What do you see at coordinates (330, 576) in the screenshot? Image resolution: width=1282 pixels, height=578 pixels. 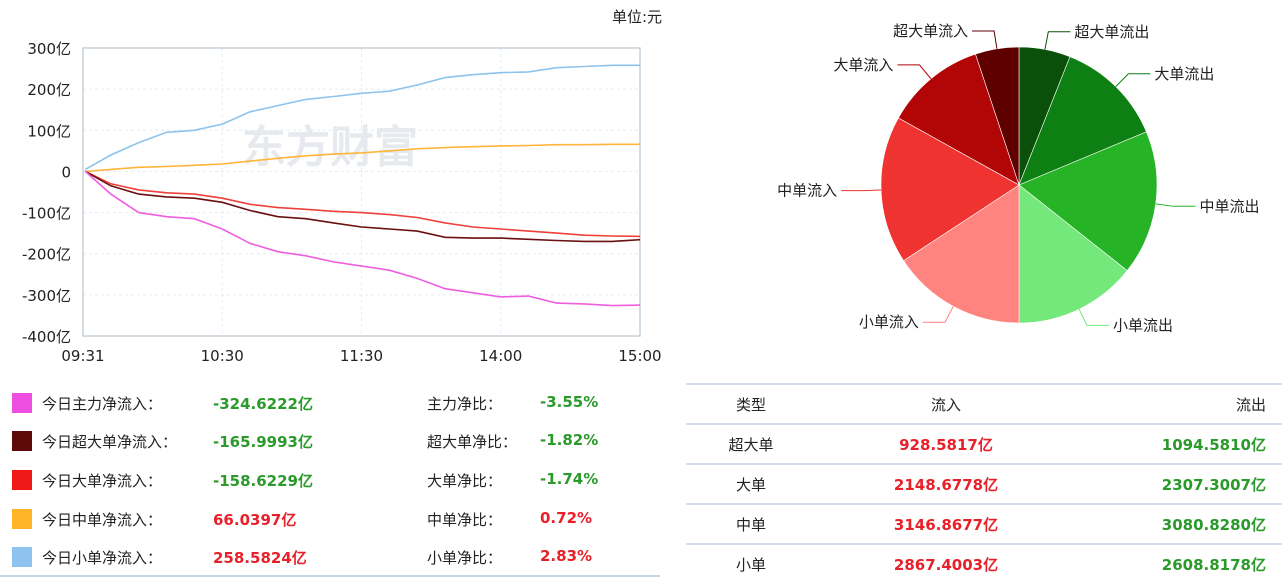 I see `legend-divider` at bounding box center [330, 576].